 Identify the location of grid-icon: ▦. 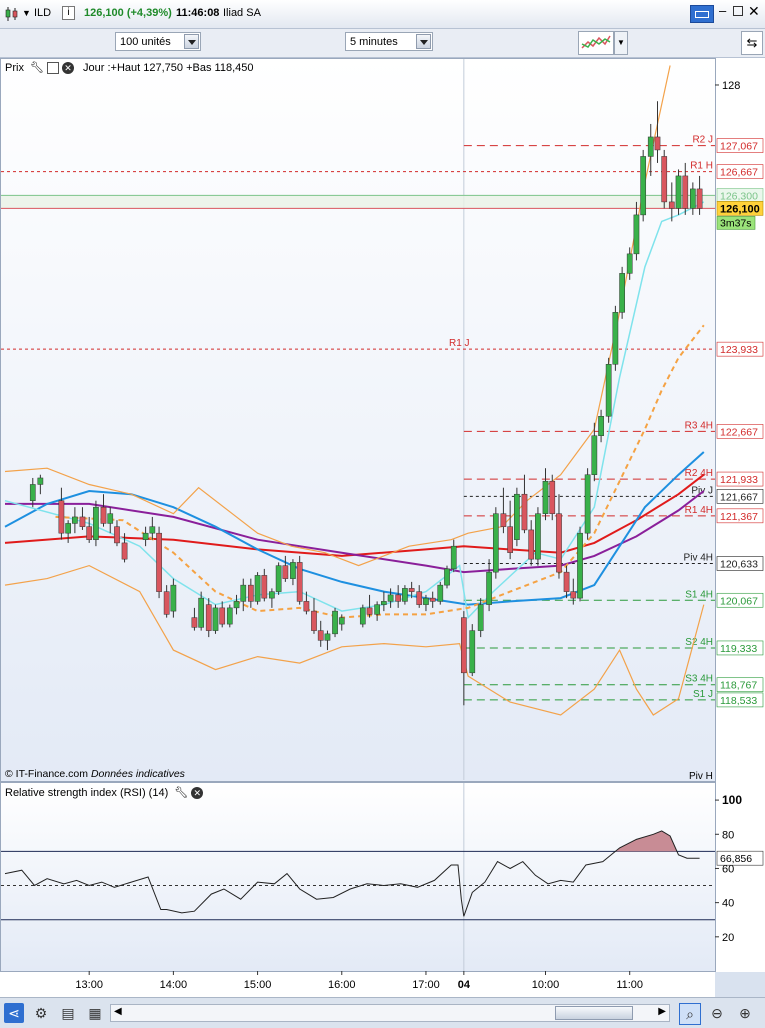
(95, 1013).